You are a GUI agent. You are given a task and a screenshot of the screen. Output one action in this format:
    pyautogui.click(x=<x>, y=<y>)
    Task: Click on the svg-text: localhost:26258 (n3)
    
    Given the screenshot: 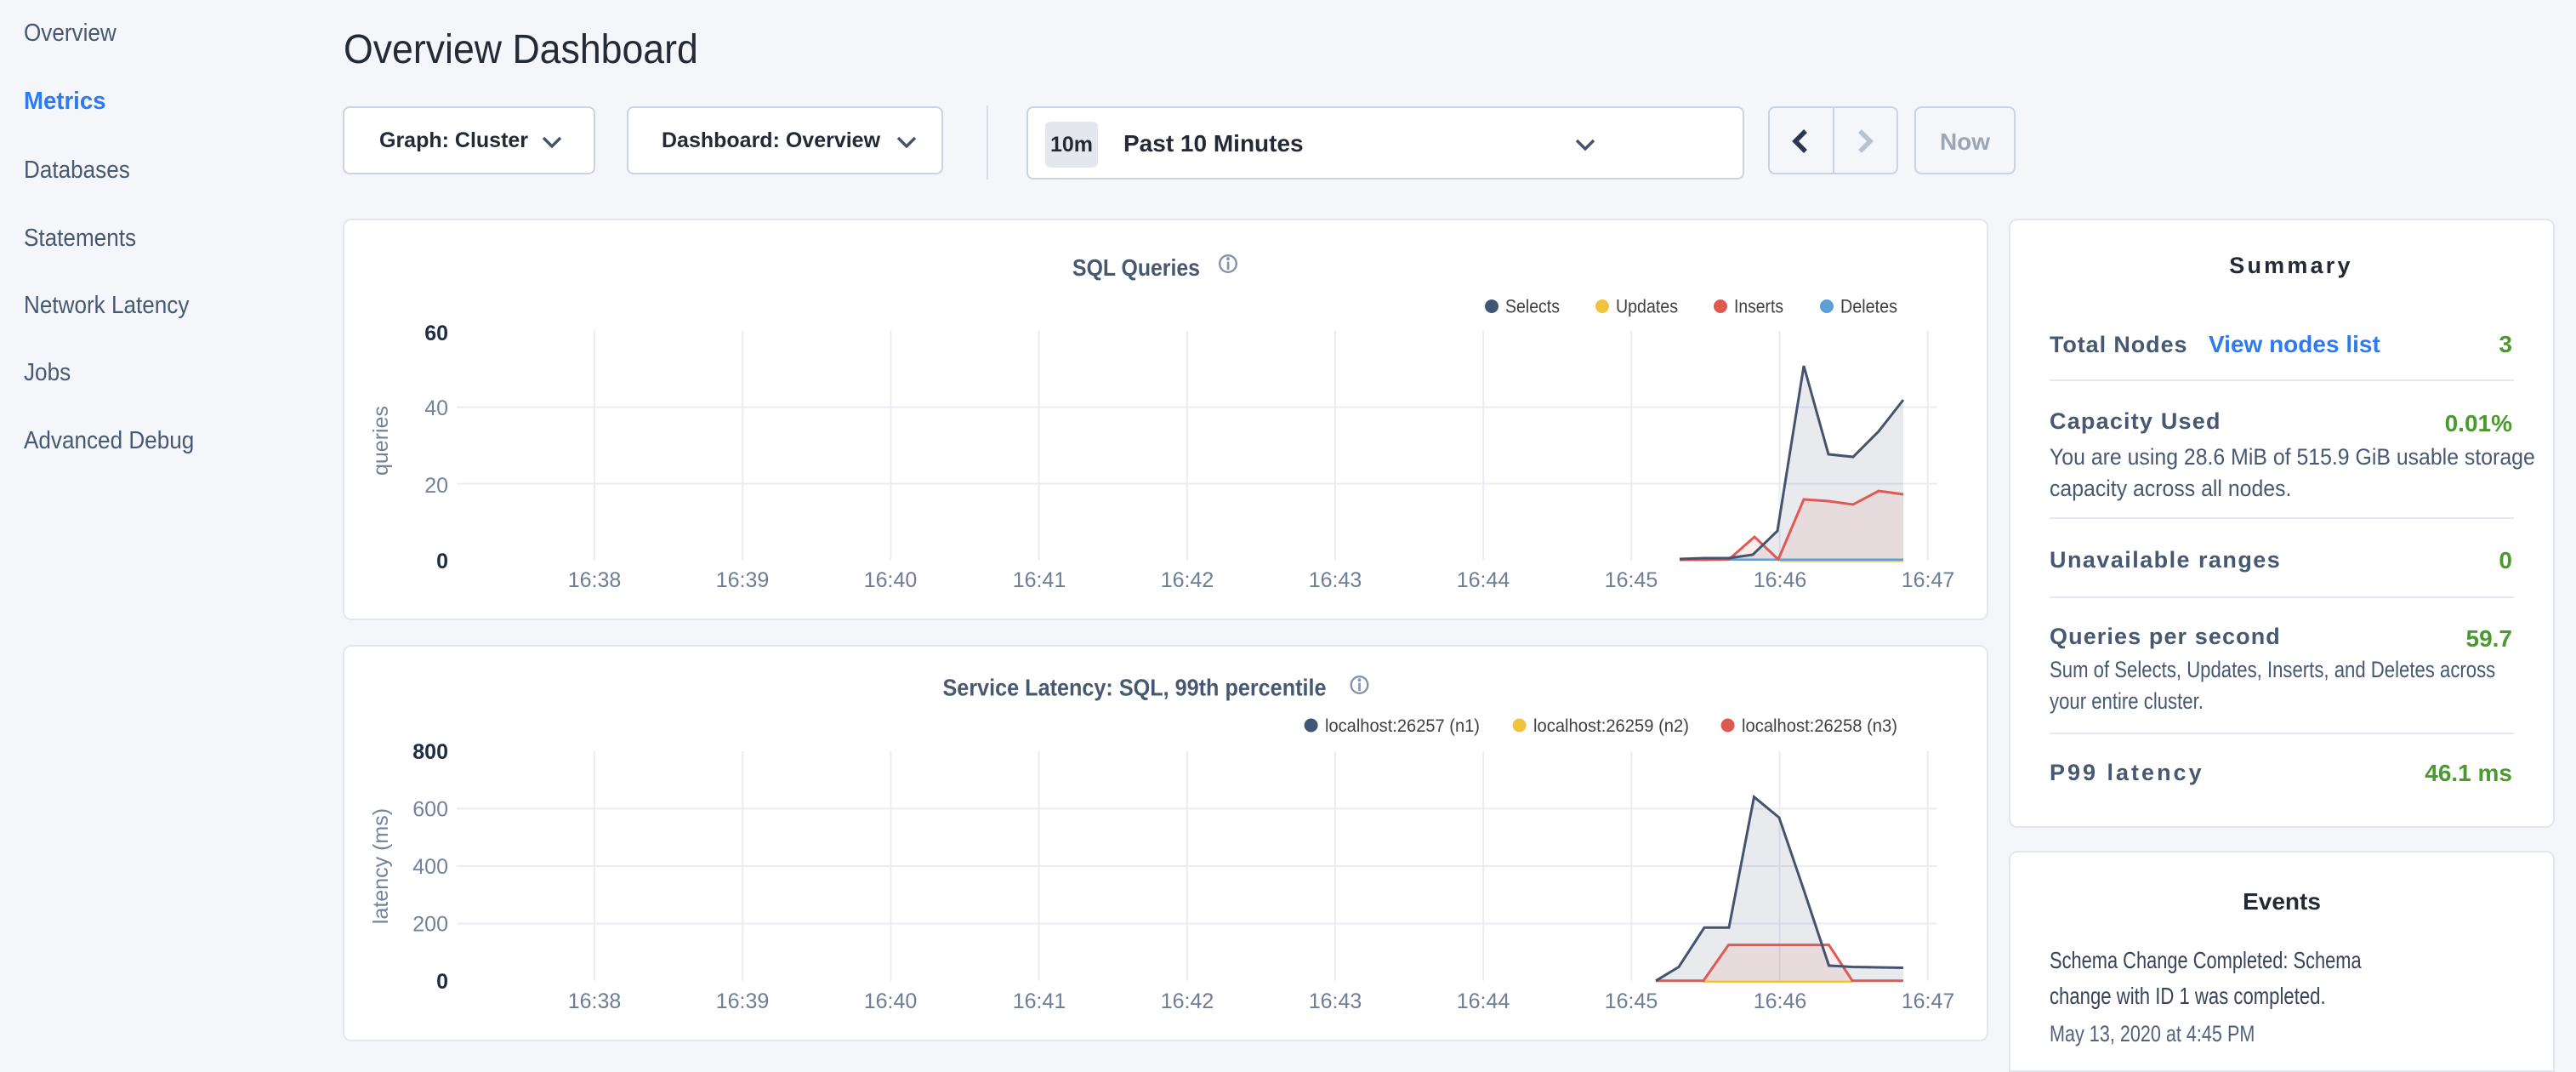 What is the action you would take?
    pyautogui.click(x=1819, y=726)
    